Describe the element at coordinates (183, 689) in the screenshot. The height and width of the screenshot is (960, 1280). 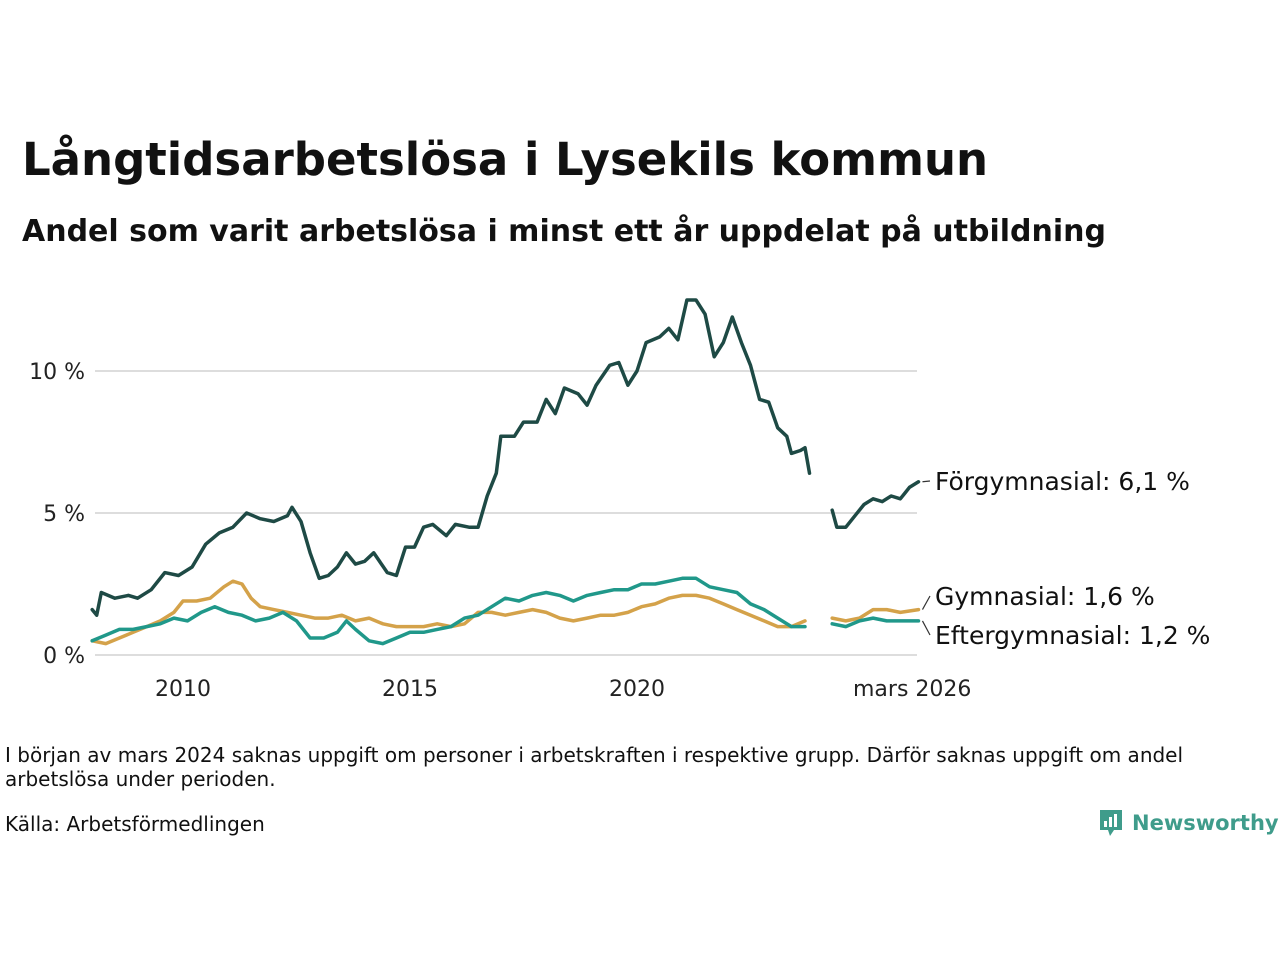
I see `x-tick-label: 2010` at that location.